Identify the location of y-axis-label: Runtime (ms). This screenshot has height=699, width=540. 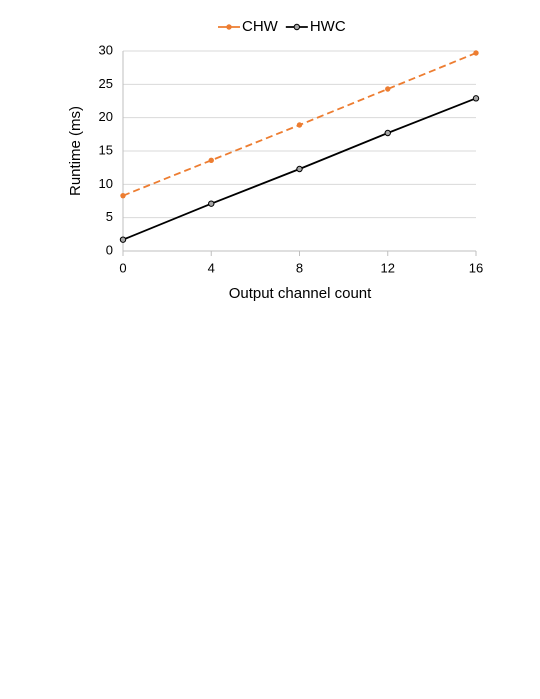
(75, 151).